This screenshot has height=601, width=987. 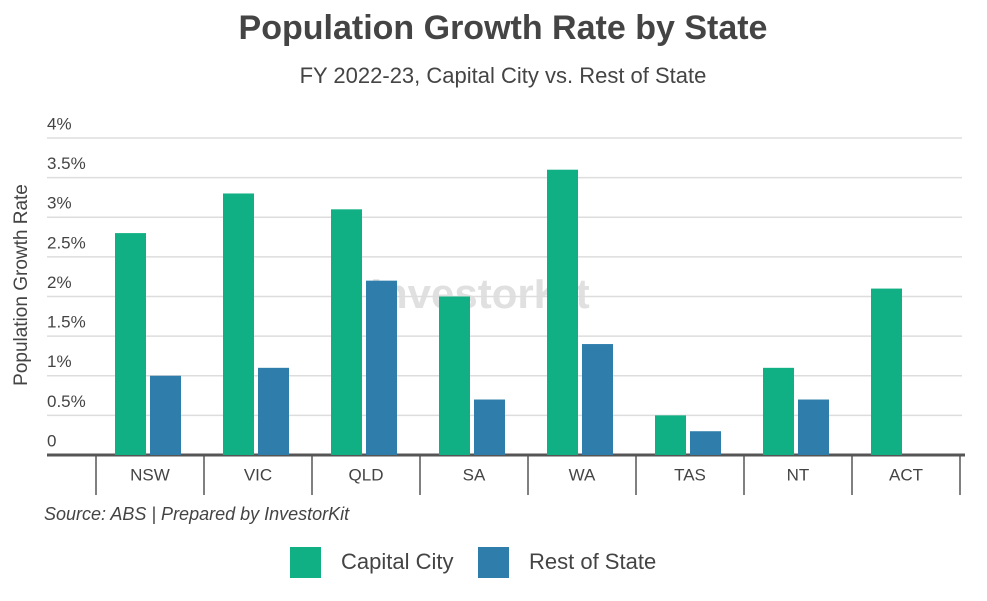 What do you see at coordinates (474, 474) in the screenshot?
I see `x-tick-label: SA` at bounding box center [474, 474].